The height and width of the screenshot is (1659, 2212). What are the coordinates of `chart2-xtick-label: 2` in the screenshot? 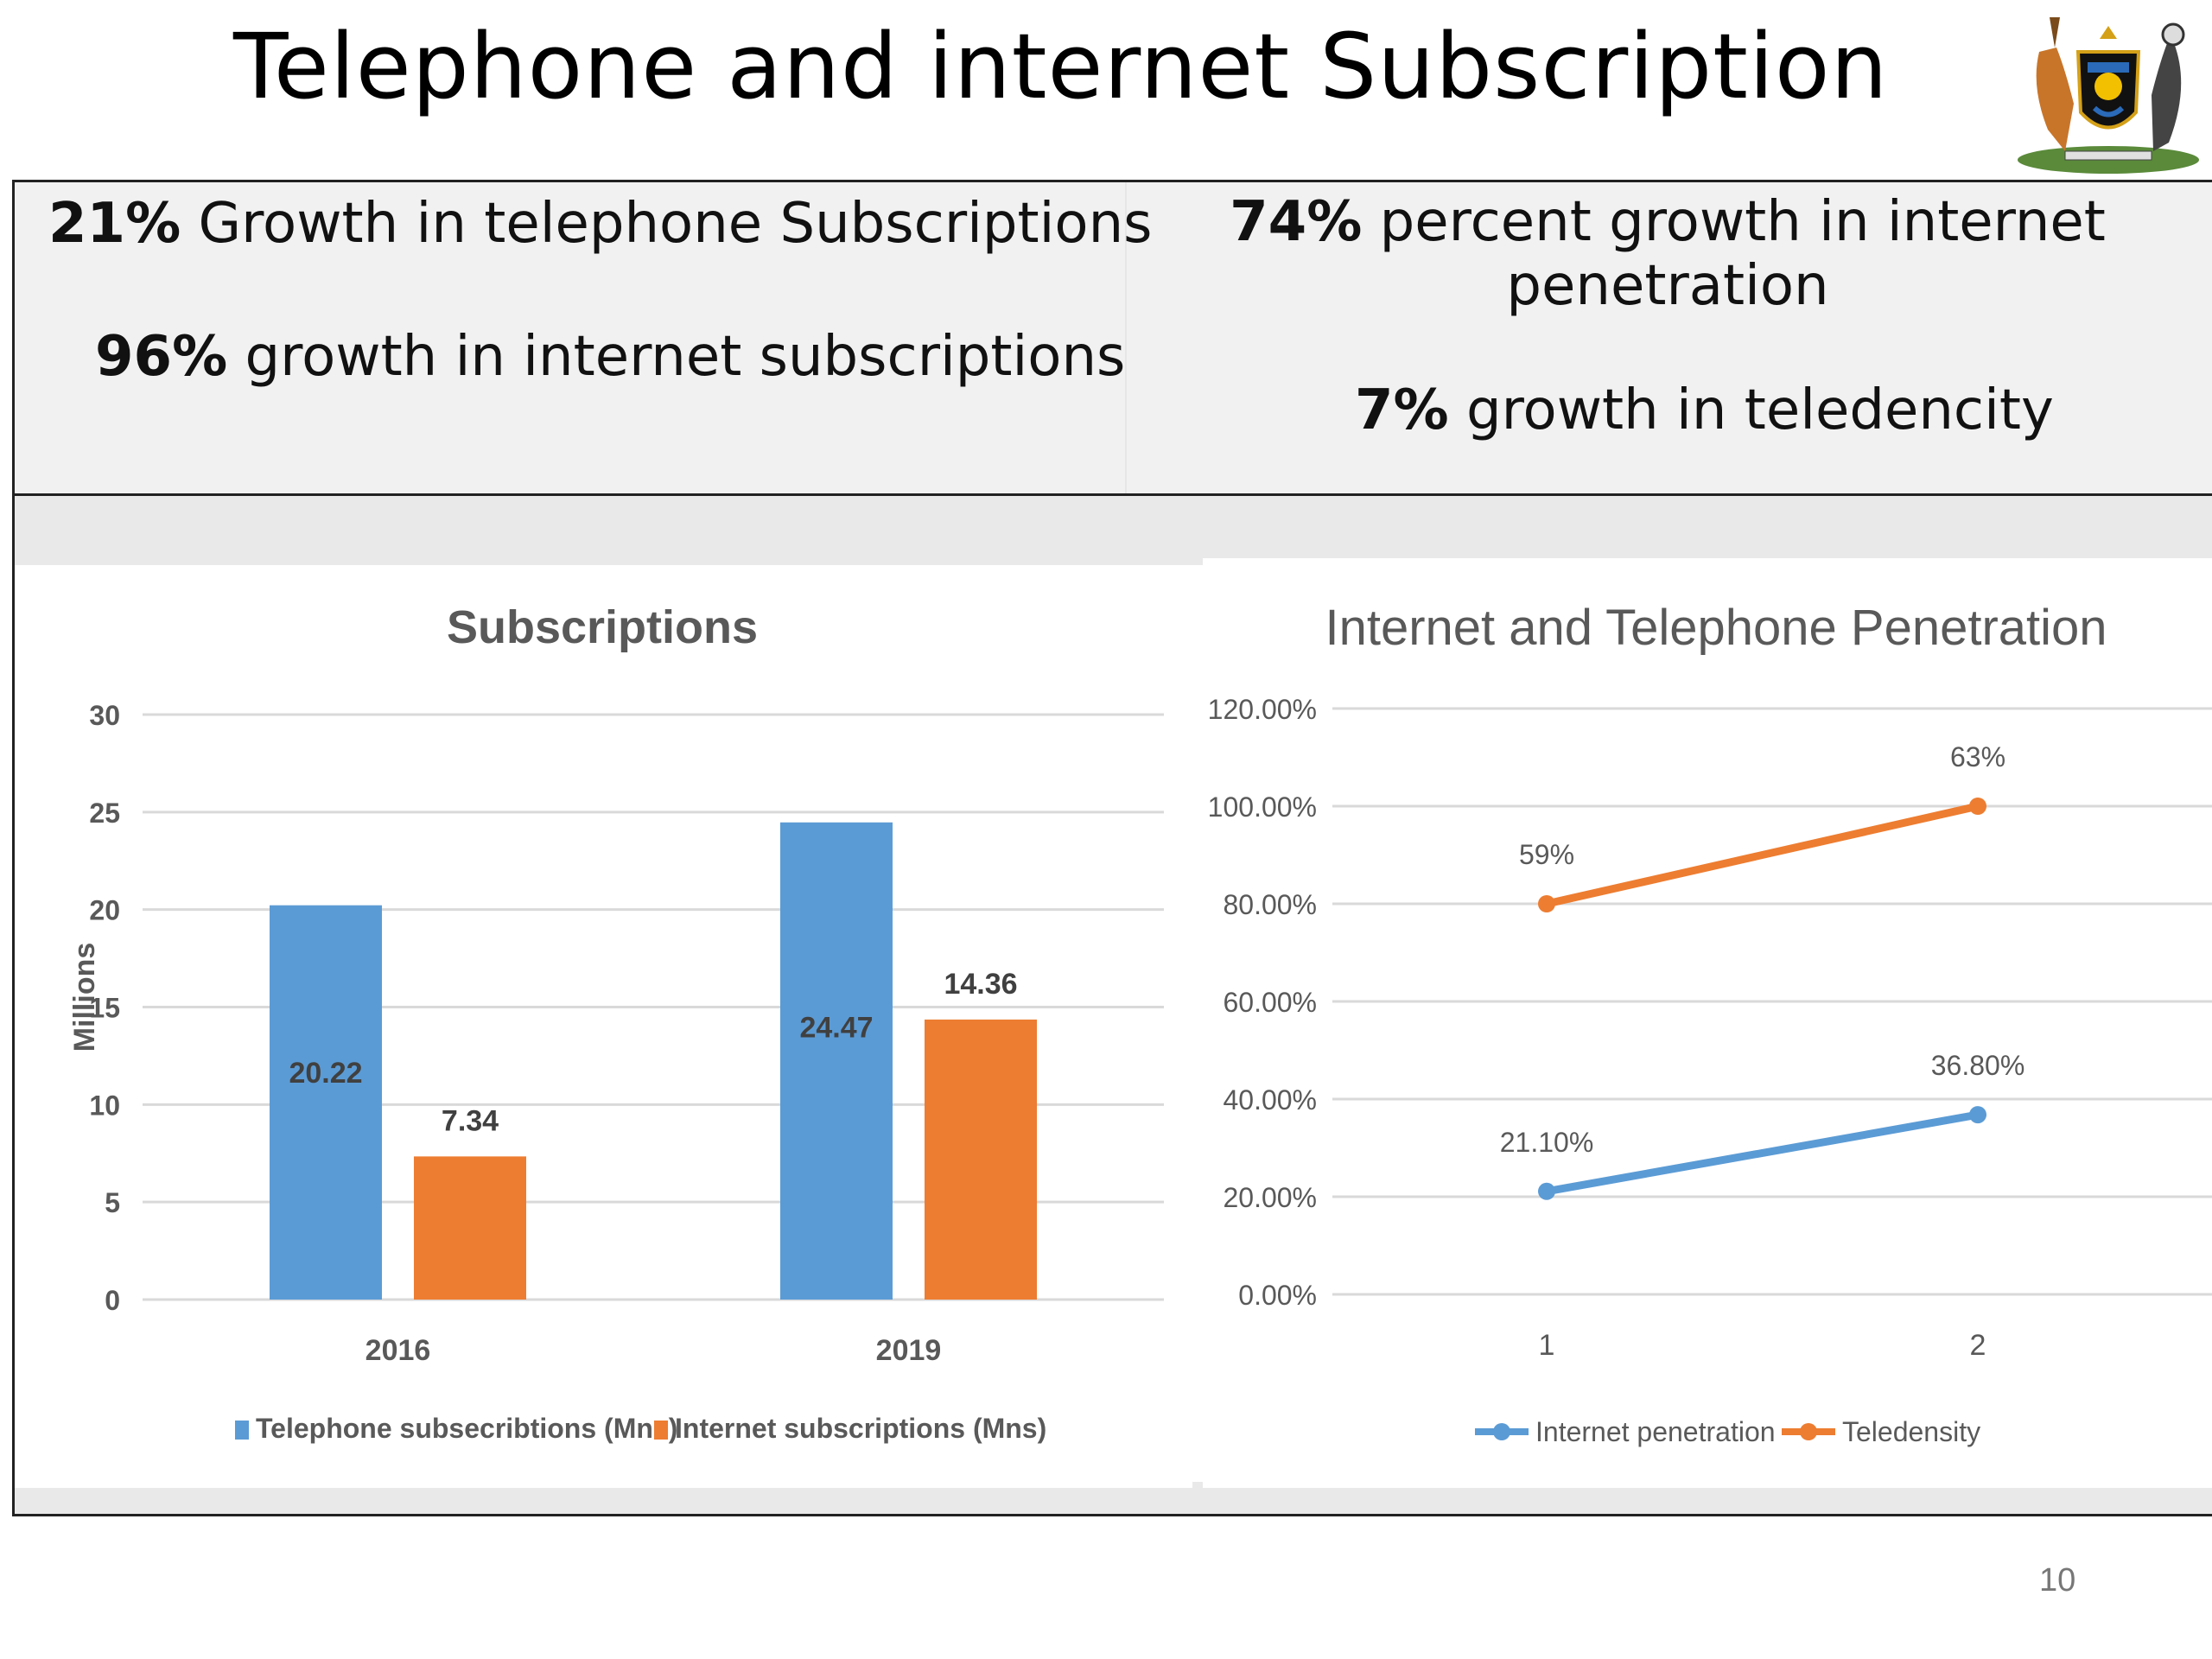 It's located at (1978, 1345).